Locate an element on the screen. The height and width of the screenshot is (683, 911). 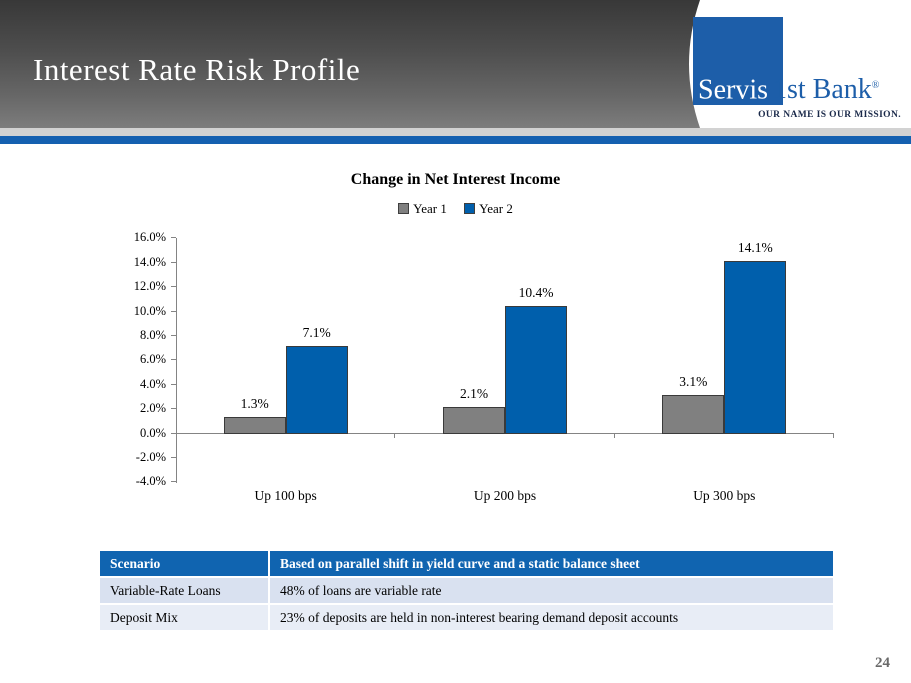
logo-tagline: OUR NAME IS OUR MISSION. is located at coordinates (829, 115).